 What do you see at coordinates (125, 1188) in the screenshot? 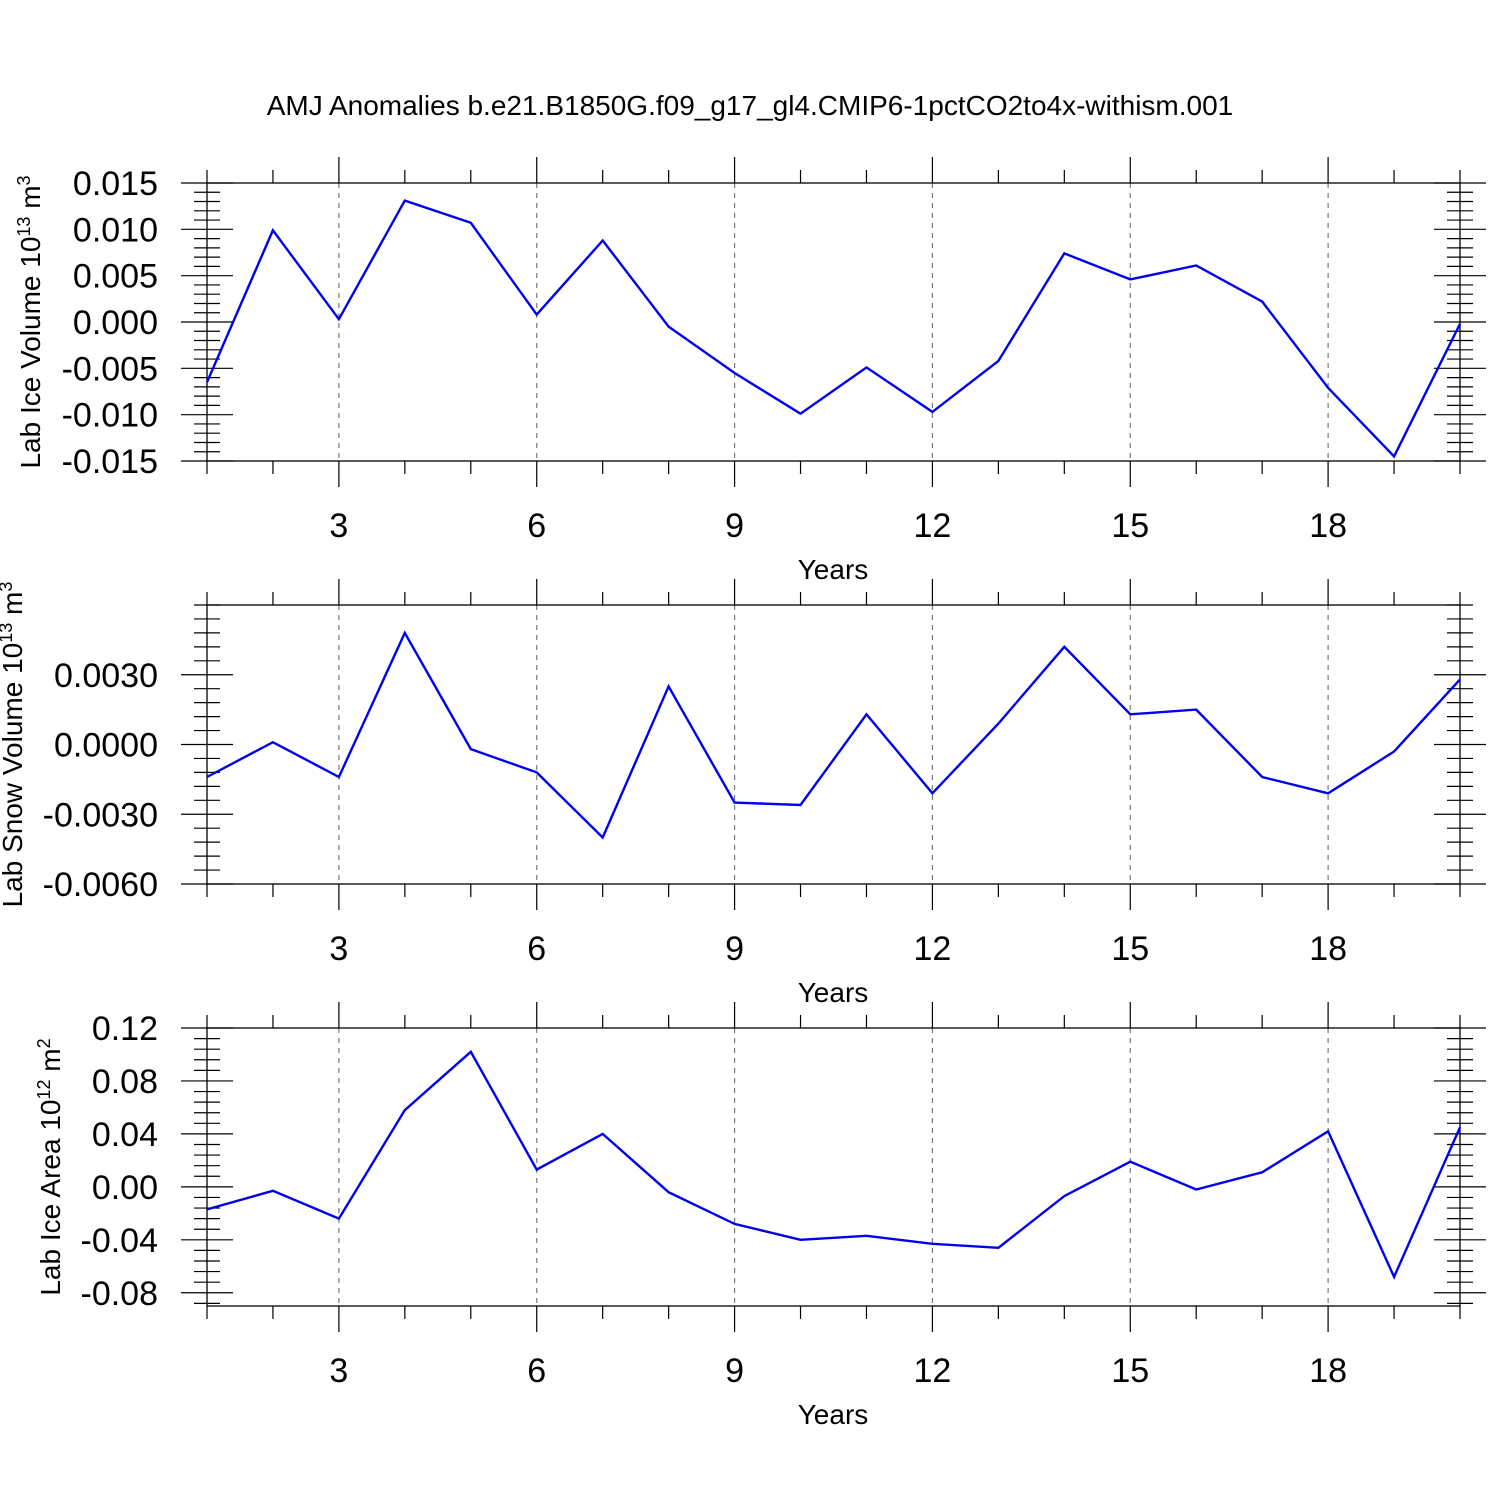
I see `y-tick-label: 0.00` at bounding box center [125, 1188].